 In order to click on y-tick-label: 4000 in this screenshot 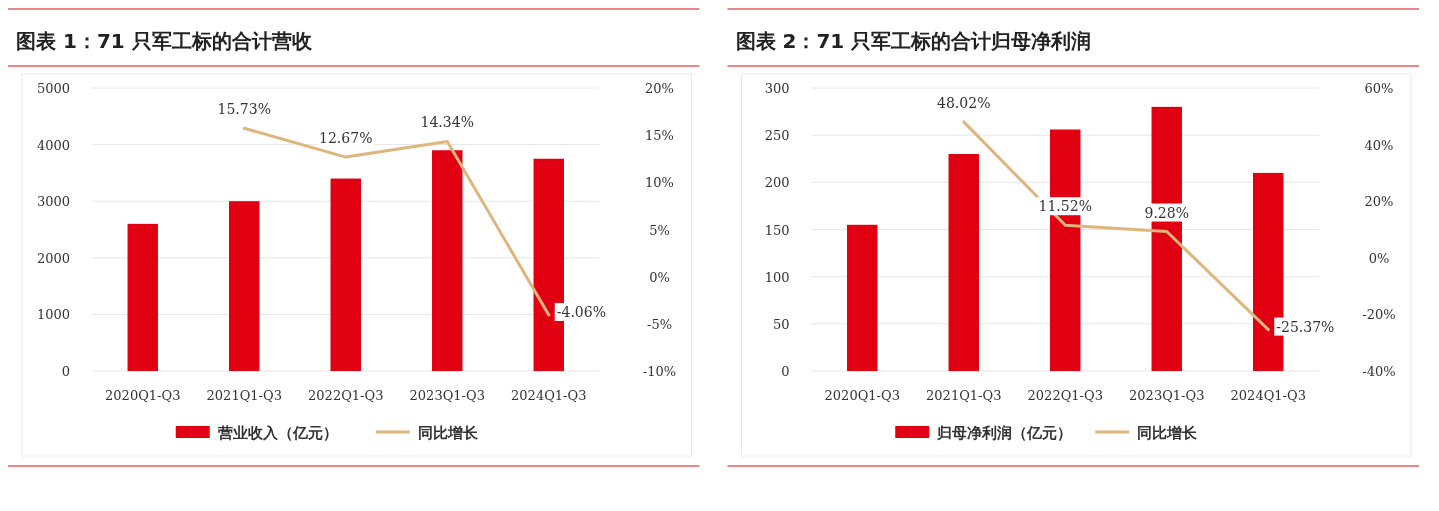, I will do `click(53, 145)`.